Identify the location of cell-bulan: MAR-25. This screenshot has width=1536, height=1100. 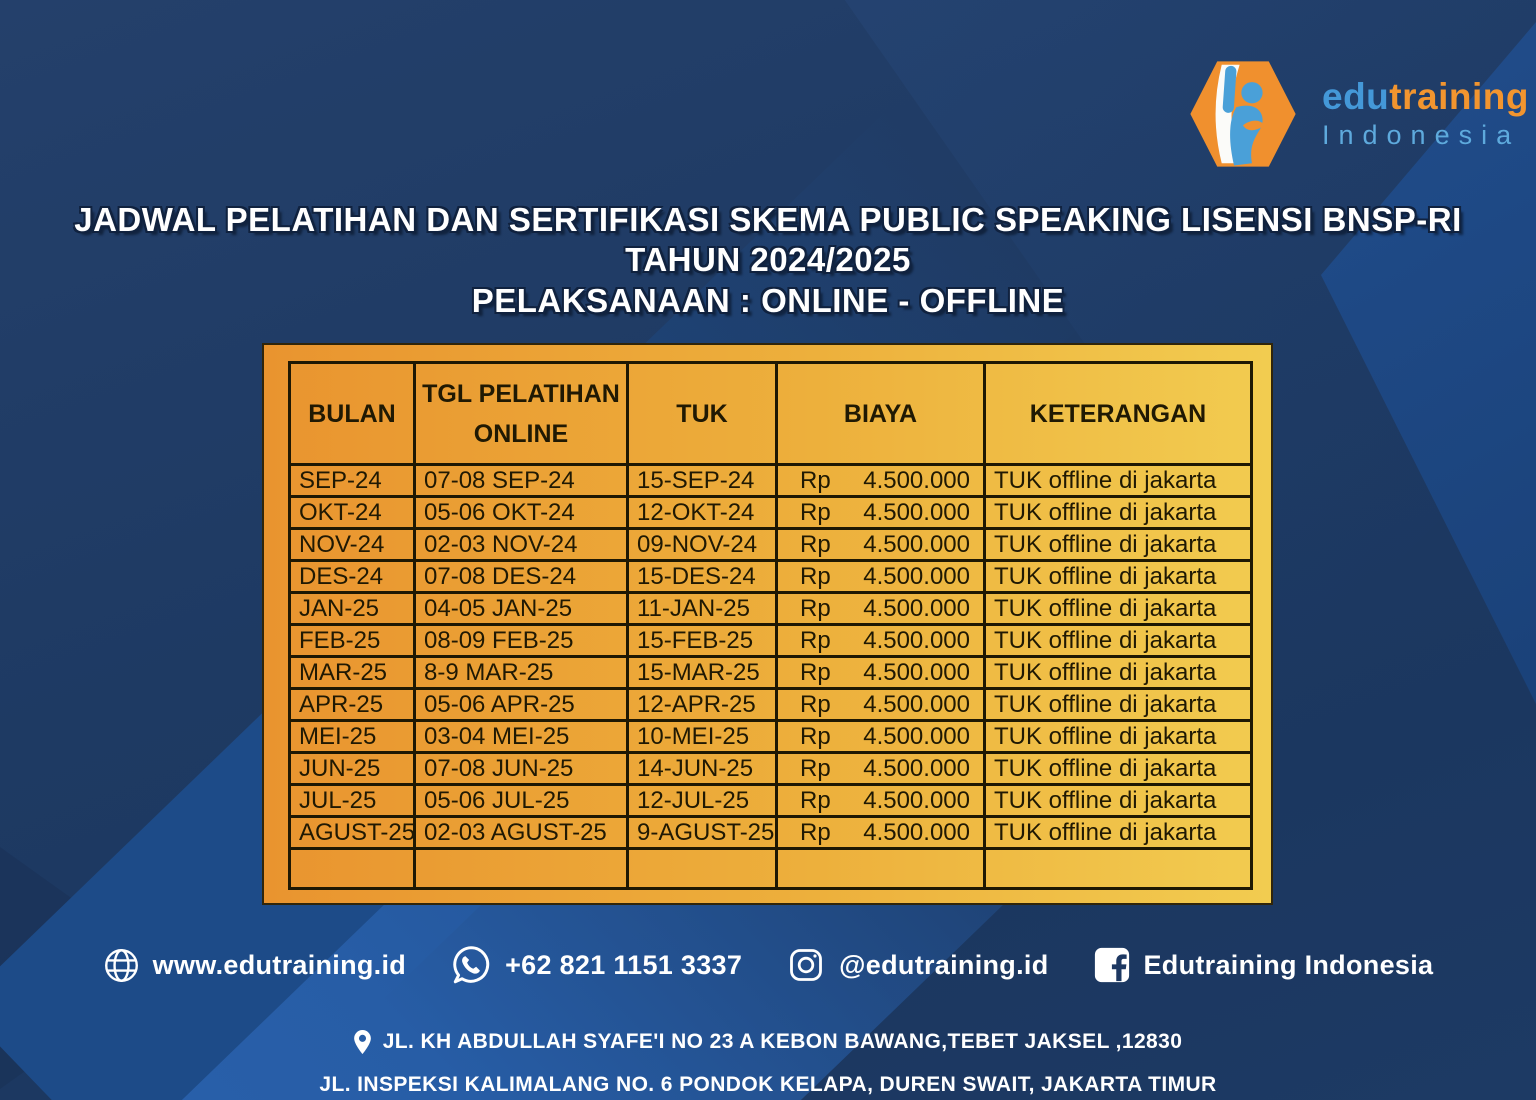
(352, 672).